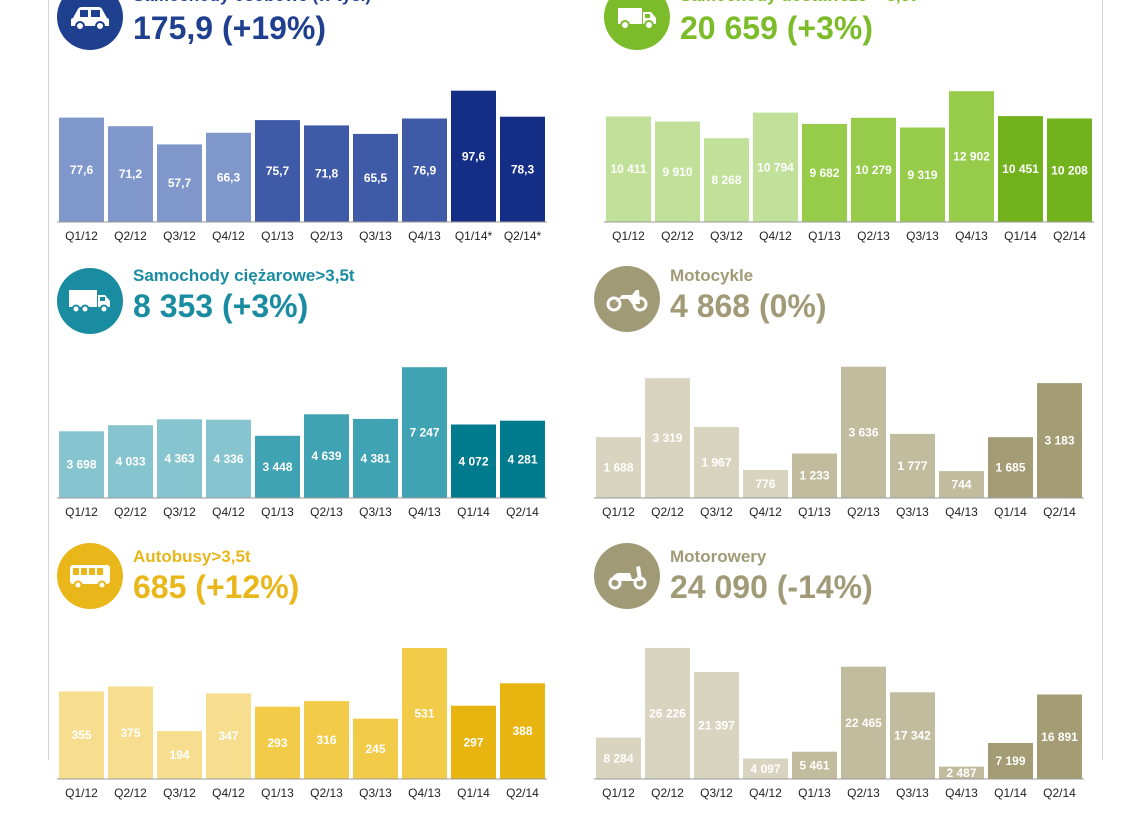  Describe the element at coordinates (474, 236) in the screenshot. I see `x-tick-label: Q1/14*` at that location.